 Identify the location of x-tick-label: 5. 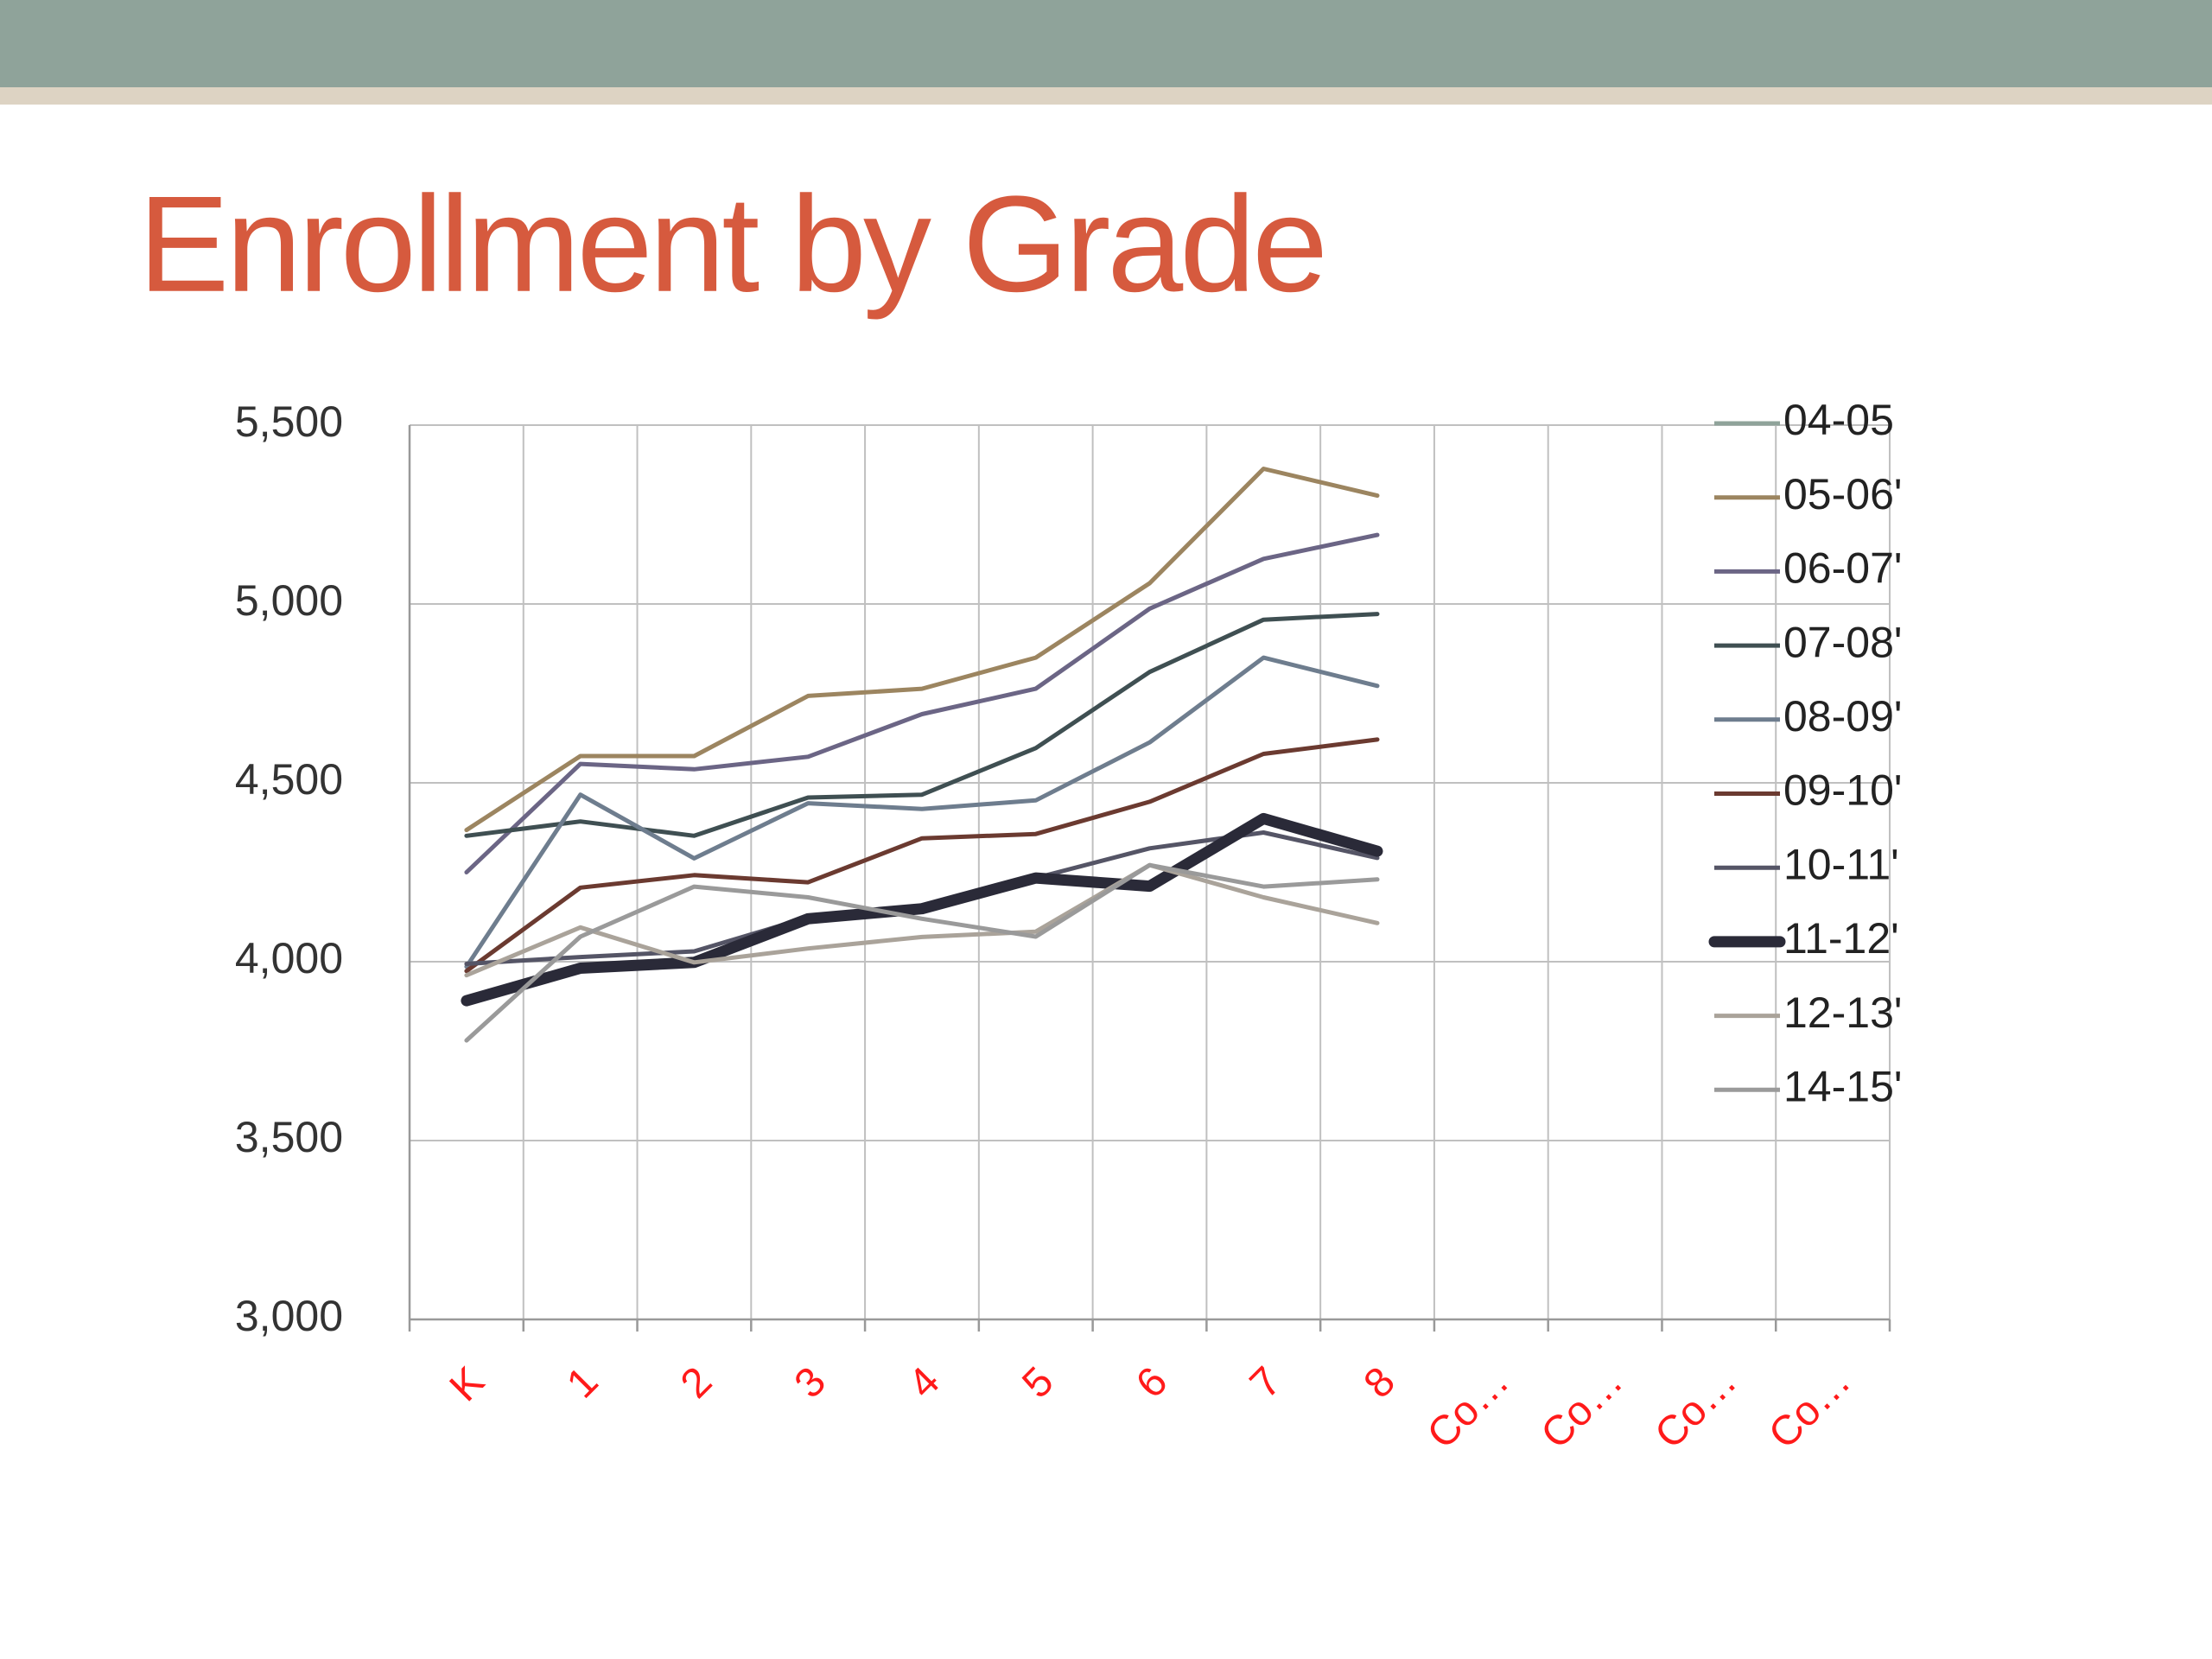
(1038, 1382).